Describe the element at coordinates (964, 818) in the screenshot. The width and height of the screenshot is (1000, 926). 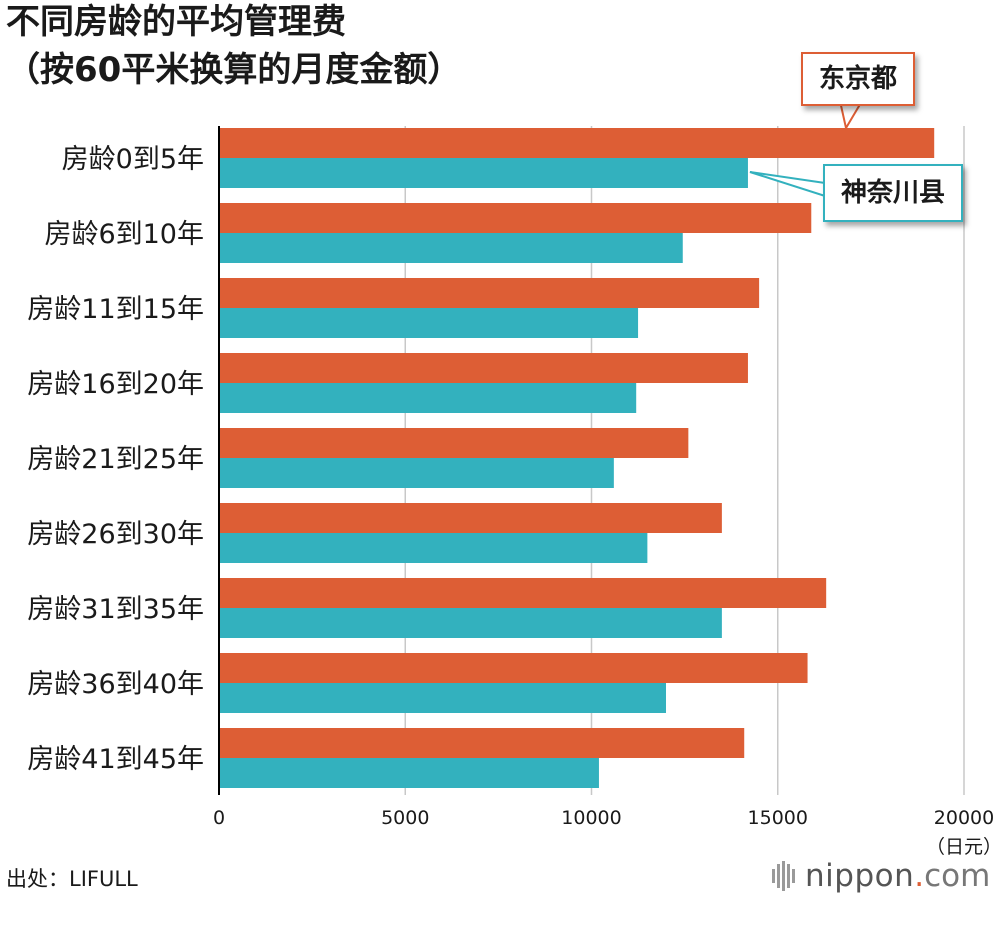
I see `x-tick-label-20000: 20000` at that location.